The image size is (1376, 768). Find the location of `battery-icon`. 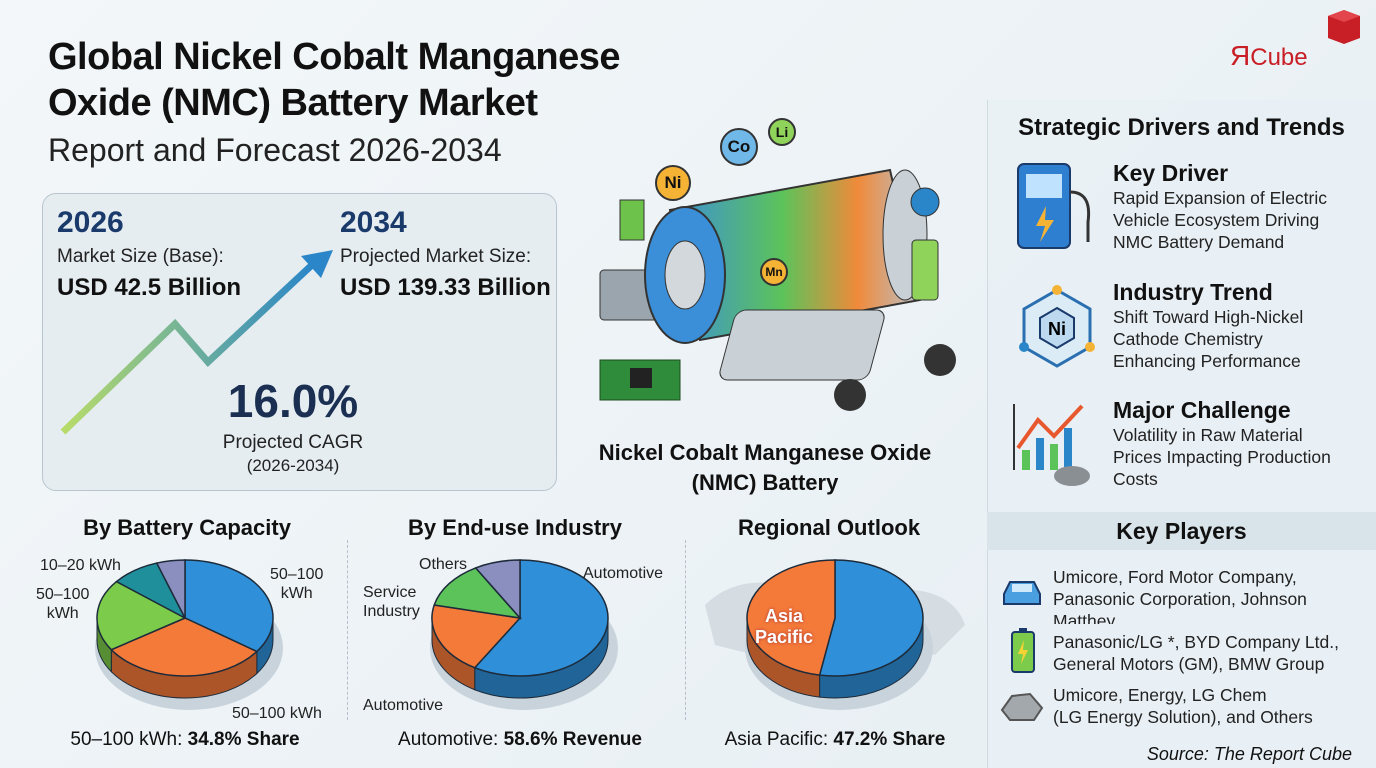

battery-icon is located at coordinates (1023, 650).